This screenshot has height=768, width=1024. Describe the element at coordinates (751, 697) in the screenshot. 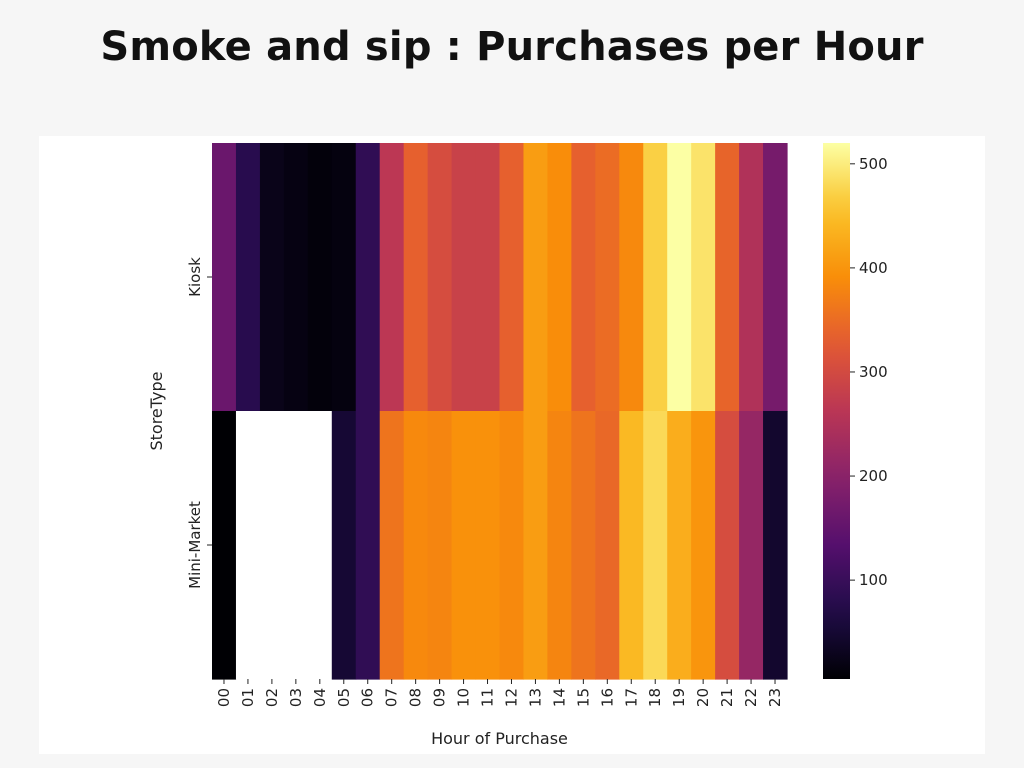

I see `x-tick-label: 22` at that location.